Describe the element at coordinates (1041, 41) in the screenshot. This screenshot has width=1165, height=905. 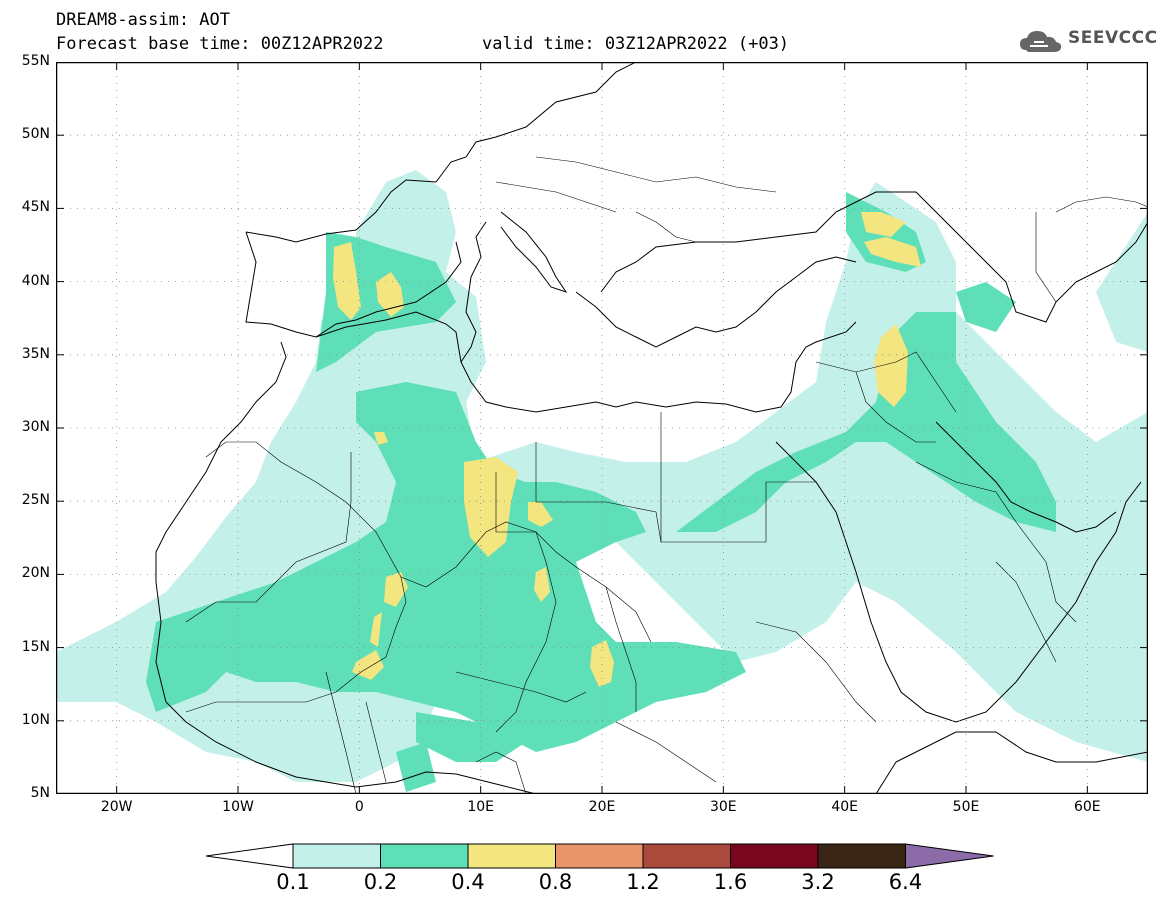
I see `cloud-icon` at that location.